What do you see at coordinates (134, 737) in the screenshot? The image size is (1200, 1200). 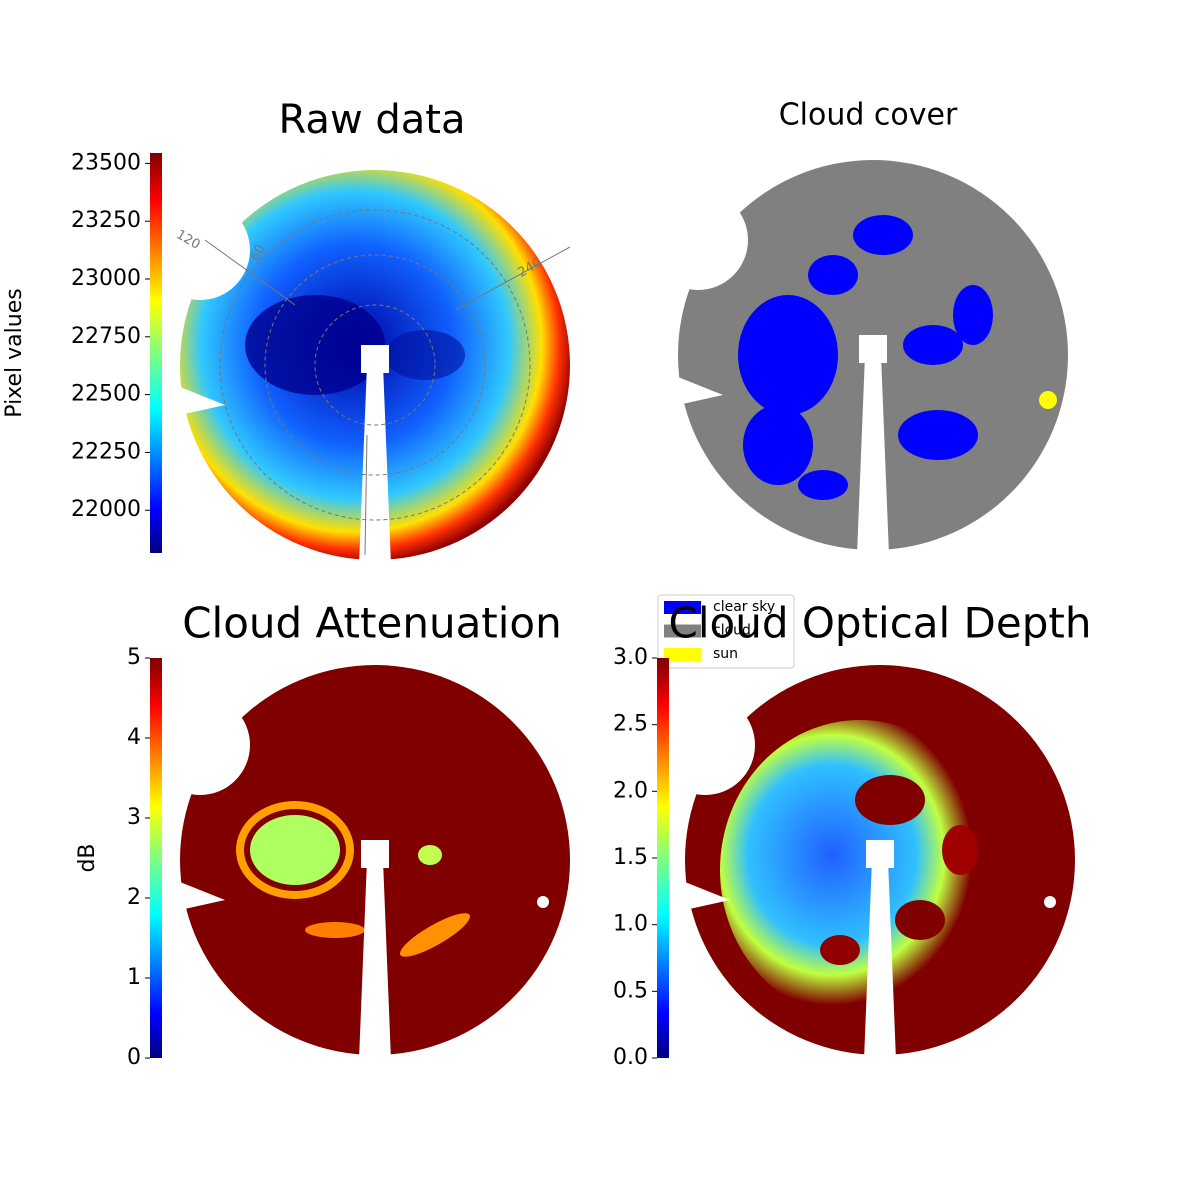 I see `colorbar-tick-label: 4` at bounding box center [134, 737].